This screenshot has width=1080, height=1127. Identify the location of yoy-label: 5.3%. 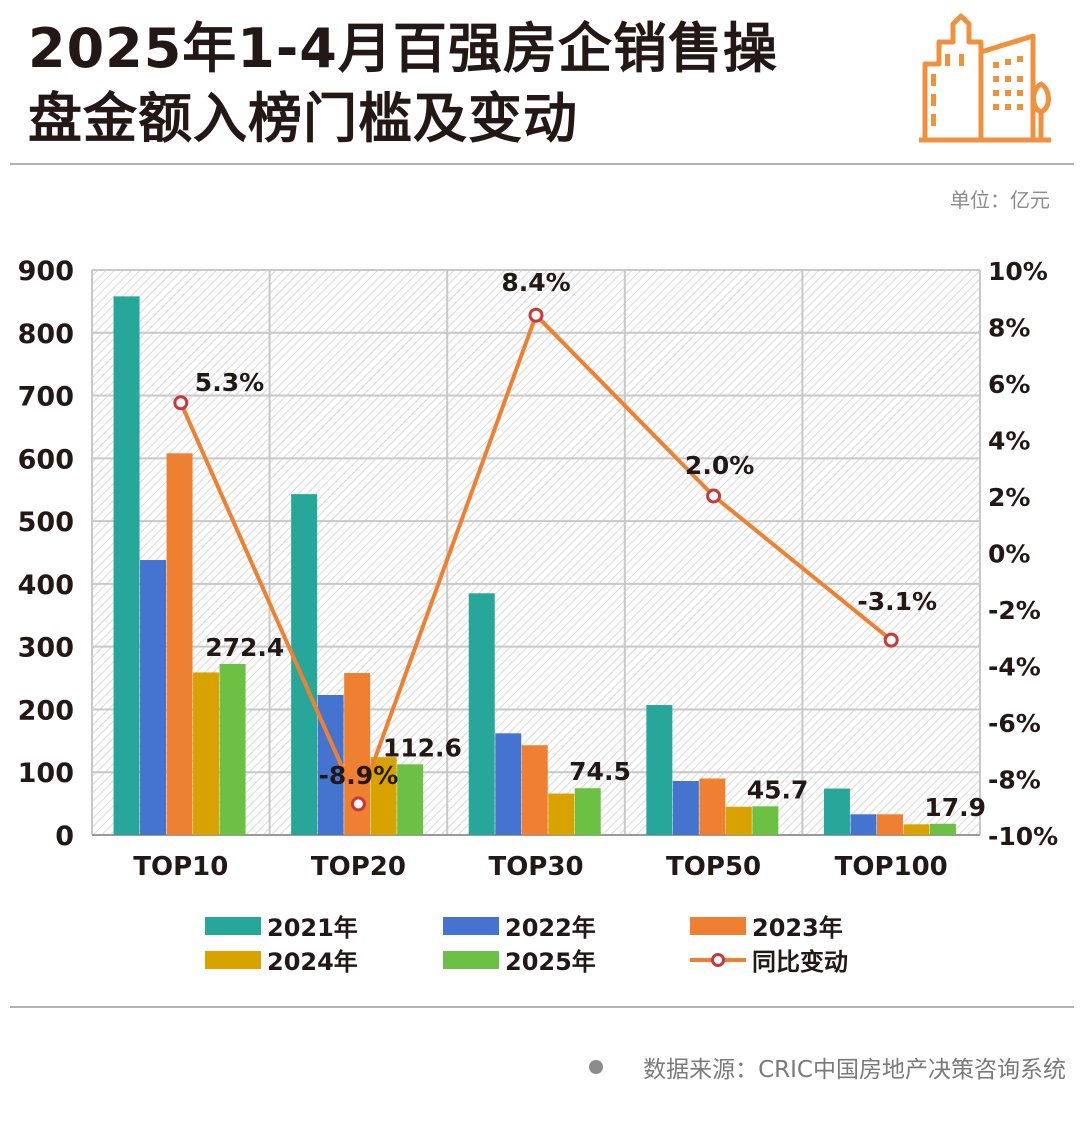
(229, 382).